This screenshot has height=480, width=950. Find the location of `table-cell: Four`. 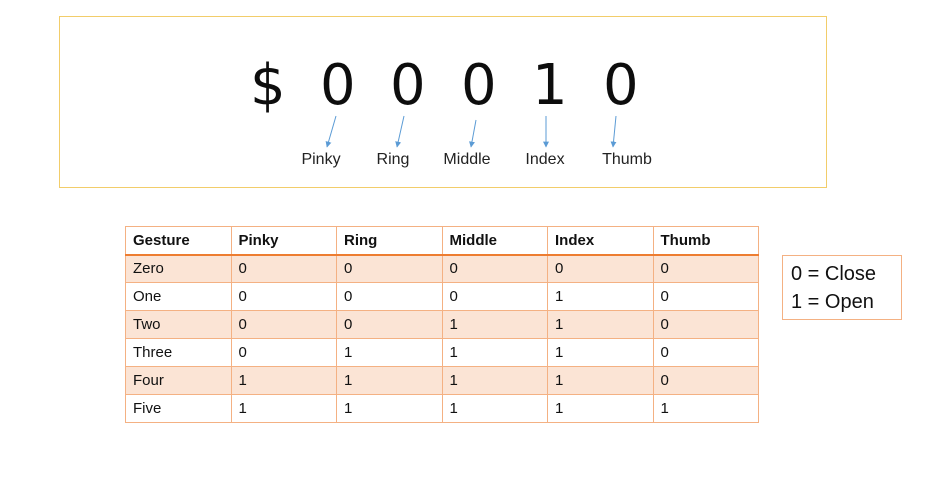

table-cell: Four is located at coordinates (178, 380).